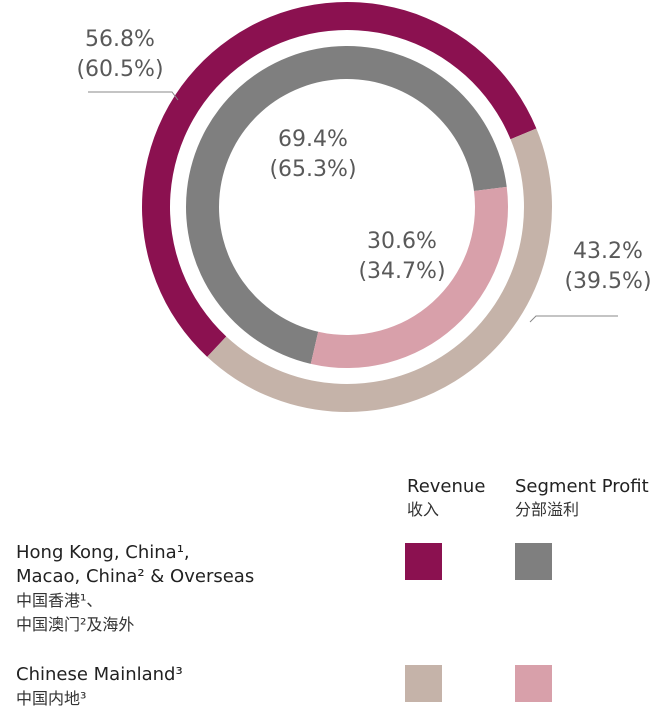  I want to click on value-label: 43.2%, so click(608, 251).